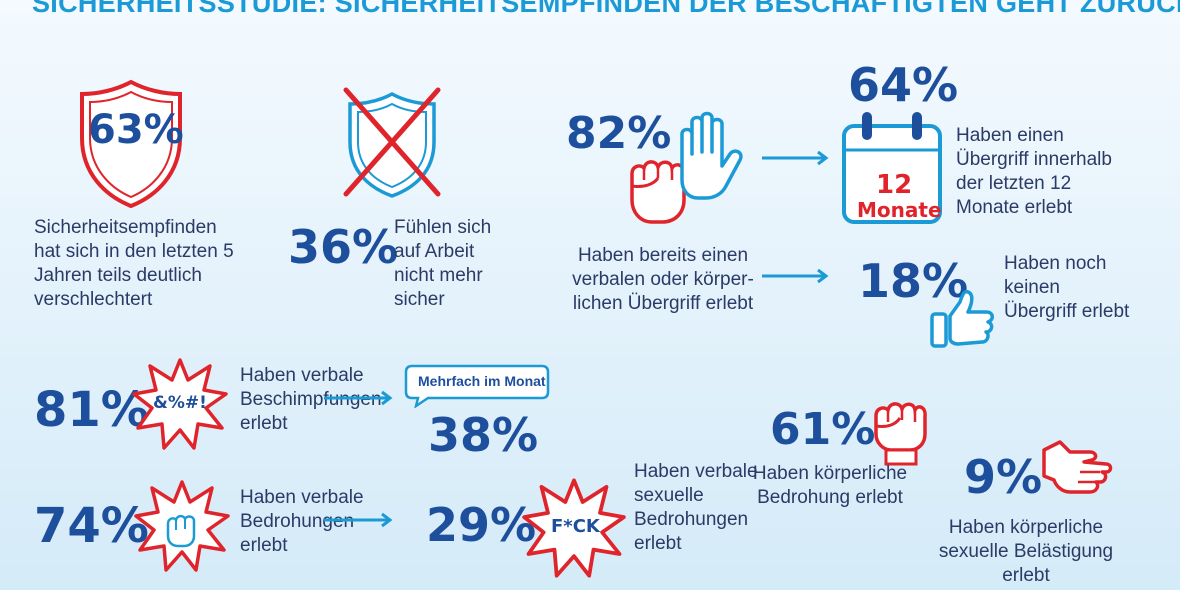 This screenshot has width=1180, height=590. Describe the element at coordinates (894, 185) in the screenshot. I see `calendar-number: 12` at that location.